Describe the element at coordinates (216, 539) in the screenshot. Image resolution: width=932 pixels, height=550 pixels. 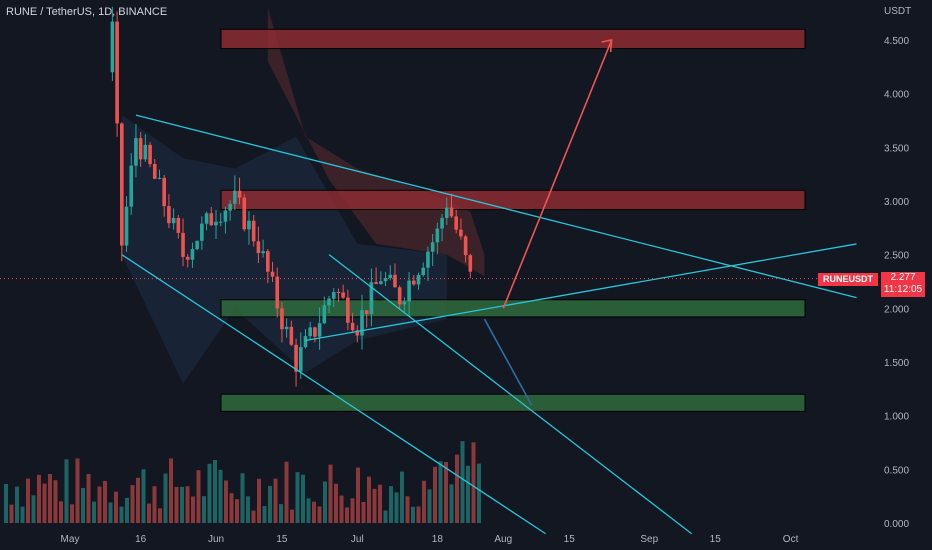
I see `x-tick-label: Jun` at that location.